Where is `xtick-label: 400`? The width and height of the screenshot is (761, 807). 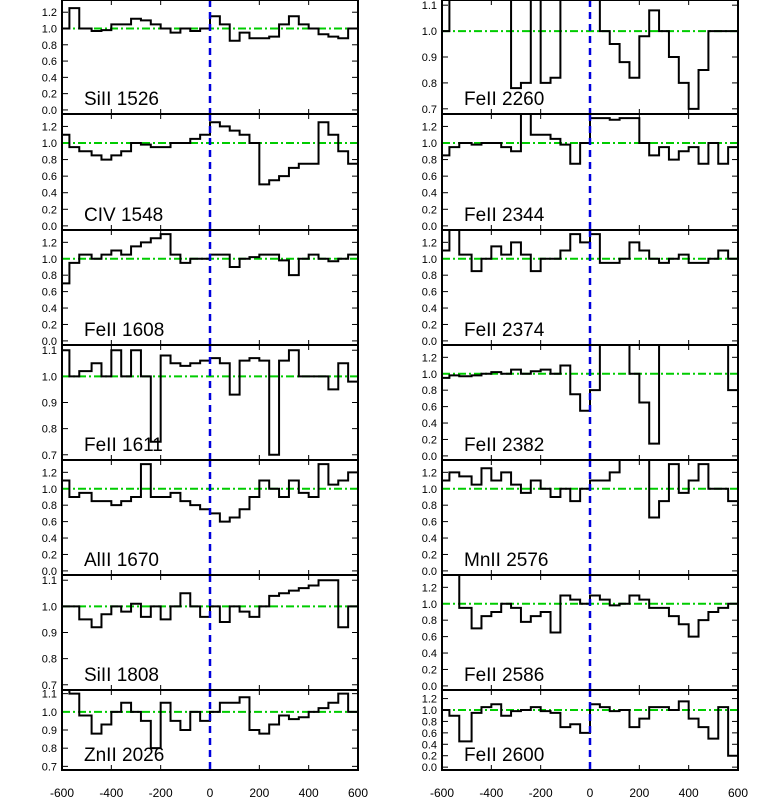 xtick-label: 400 is located at coordinates (689, 793).